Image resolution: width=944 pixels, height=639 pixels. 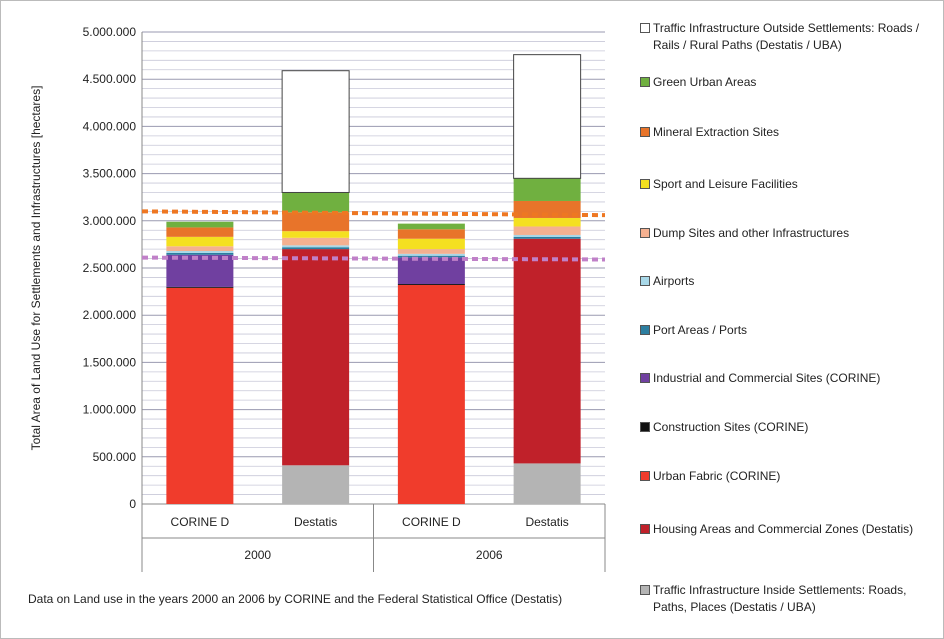 I want to click on y-tick-label: 500.000, so click(x=115, y=457).